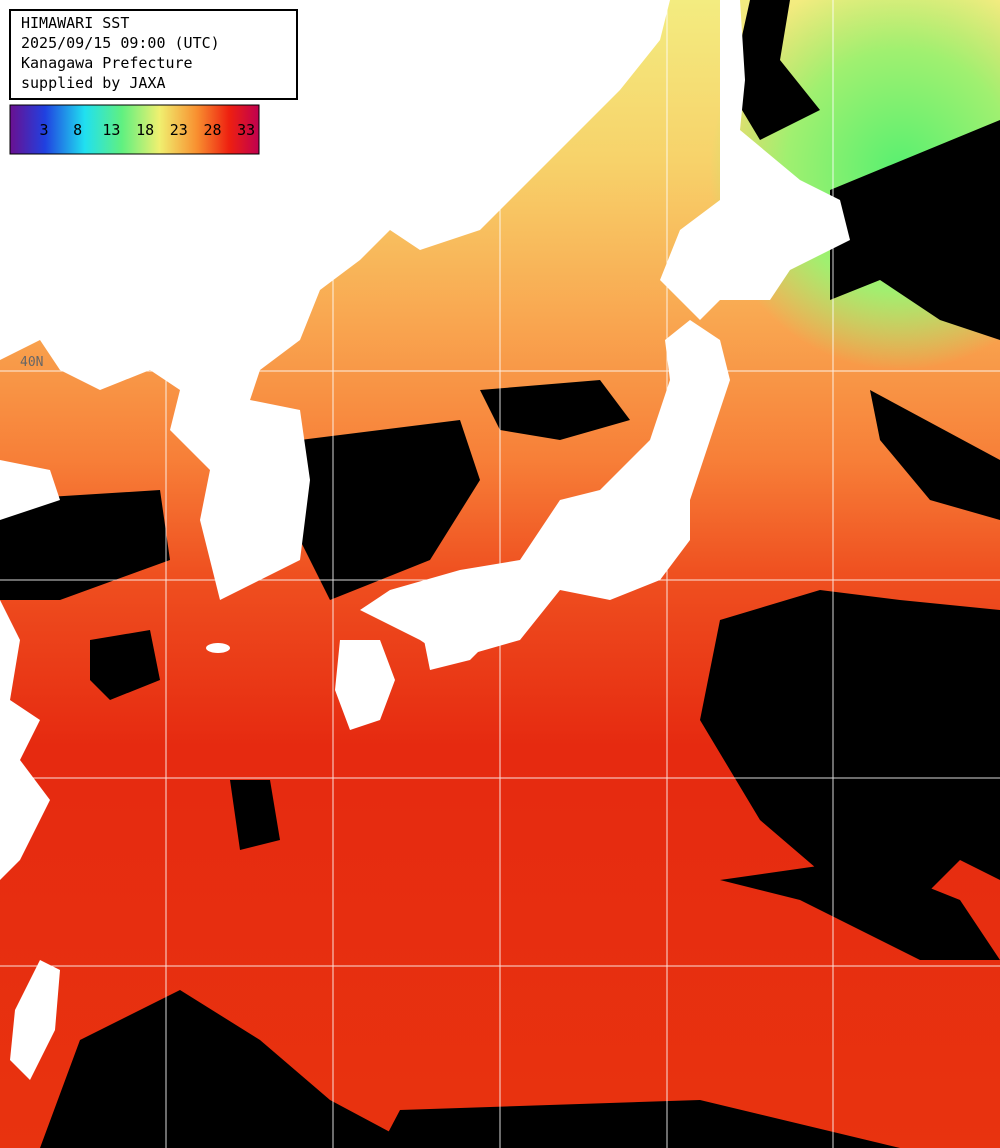 The height and width of the screenshot is (1148, 1000). I want to click on title: HIMAWARI SST, so click(75, 23).